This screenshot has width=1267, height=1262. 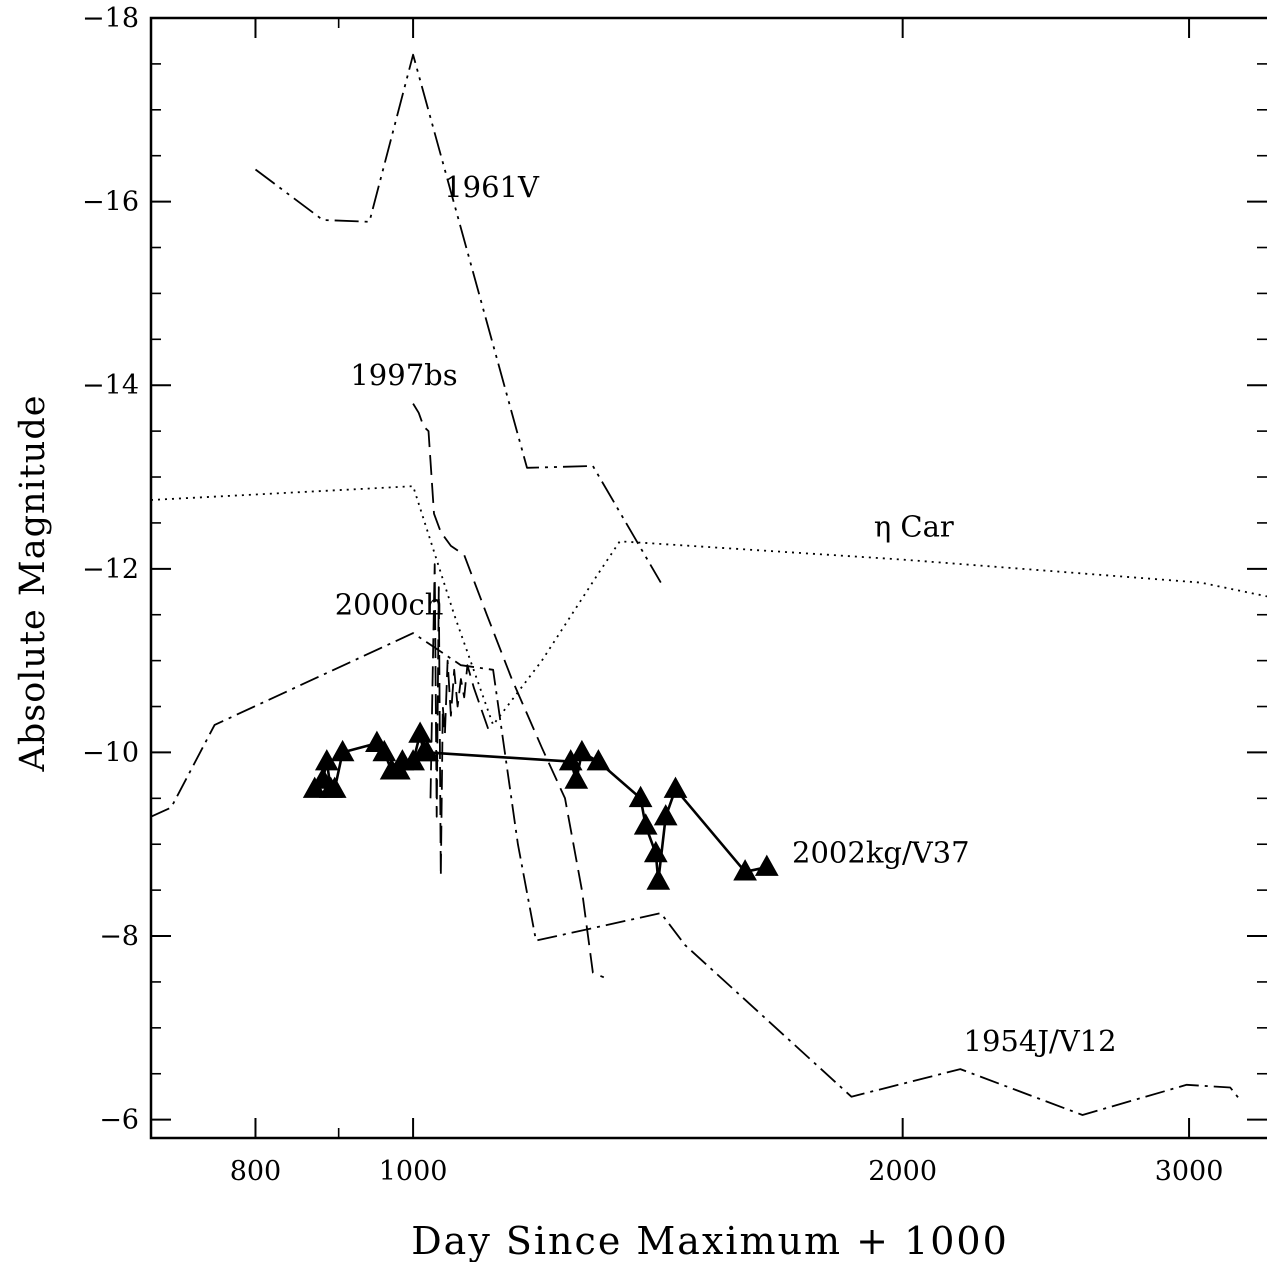 What do you see at coordinates (508, 691) in the screenshot?
I see `series-line-1997bs` at bounding box center [508, 691].